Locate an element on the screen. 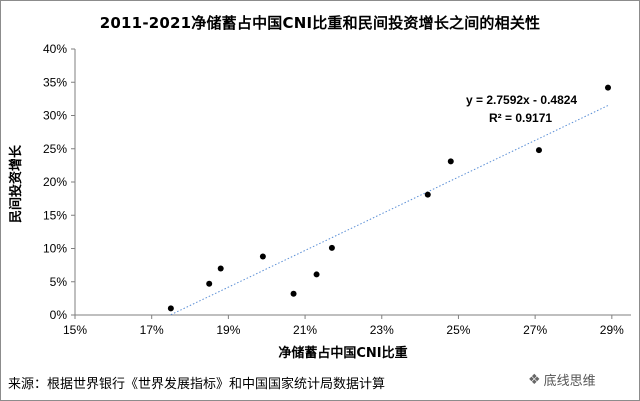 The image size is (640, 401). y-tick-label: 25% is located at coordinates (55, 149).